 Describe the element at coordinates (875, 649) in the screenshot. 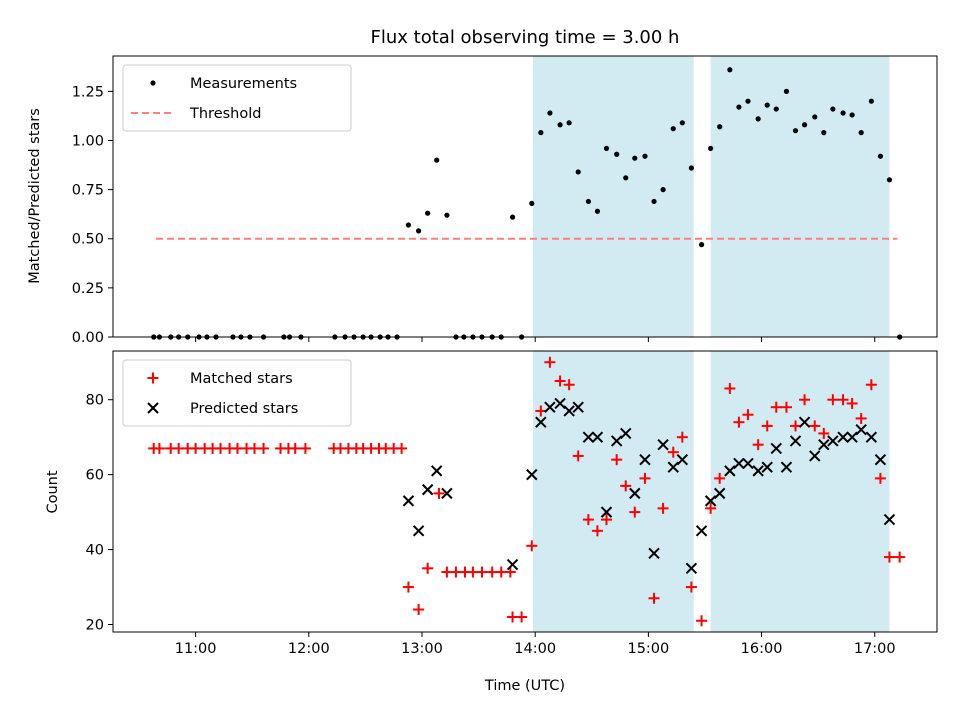

I see `x-tick-label: 17:00` at that location.